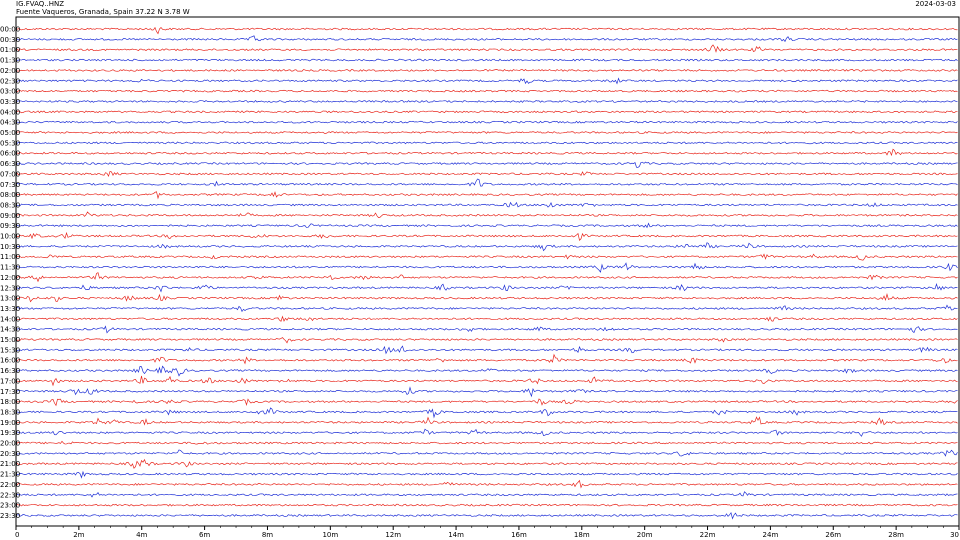  Describe the element at coordinates (204, 535) in the screenshot. I see `x-tick-label: 6m` at that location.